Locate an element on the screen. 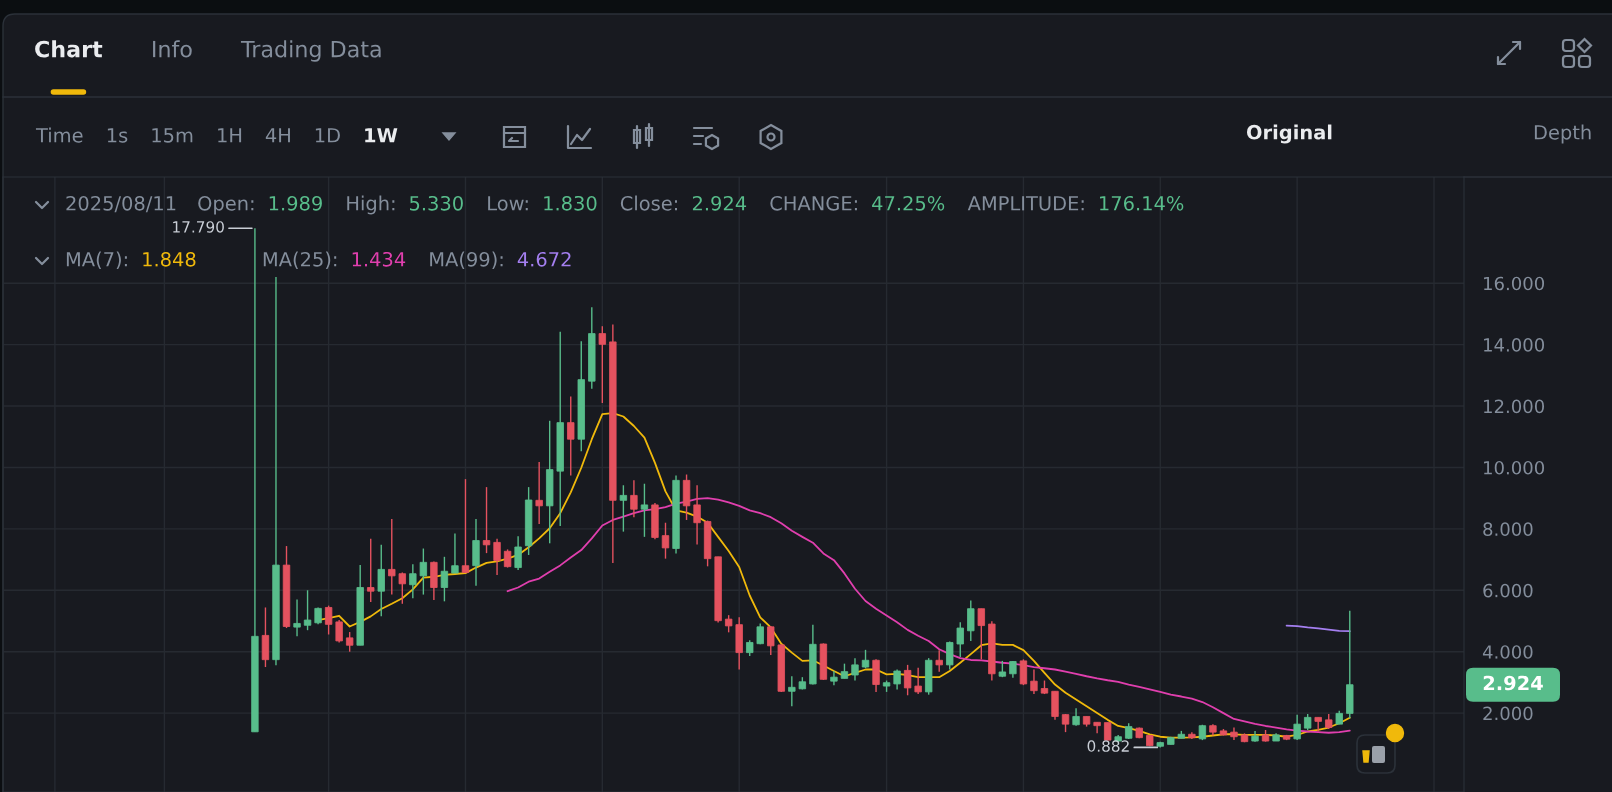  y-tick-label: 12.000 is located at coordinates (1514, 406).